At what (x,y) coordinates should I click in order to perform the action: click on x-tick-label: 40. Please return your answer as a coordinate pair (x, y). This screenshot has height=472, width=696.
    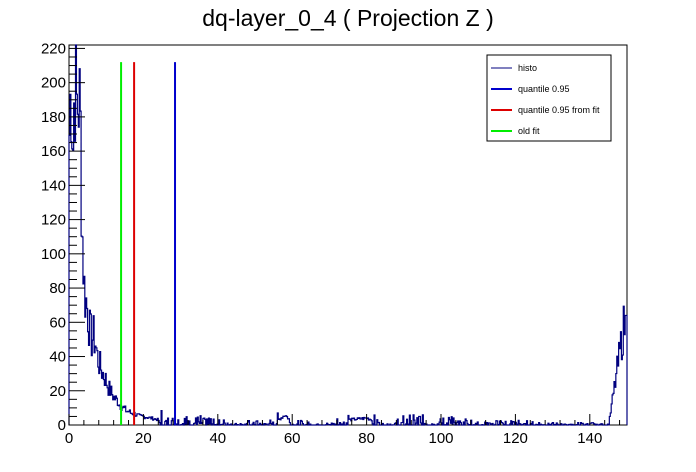
    Looking at the image, I should click on (217, 438).